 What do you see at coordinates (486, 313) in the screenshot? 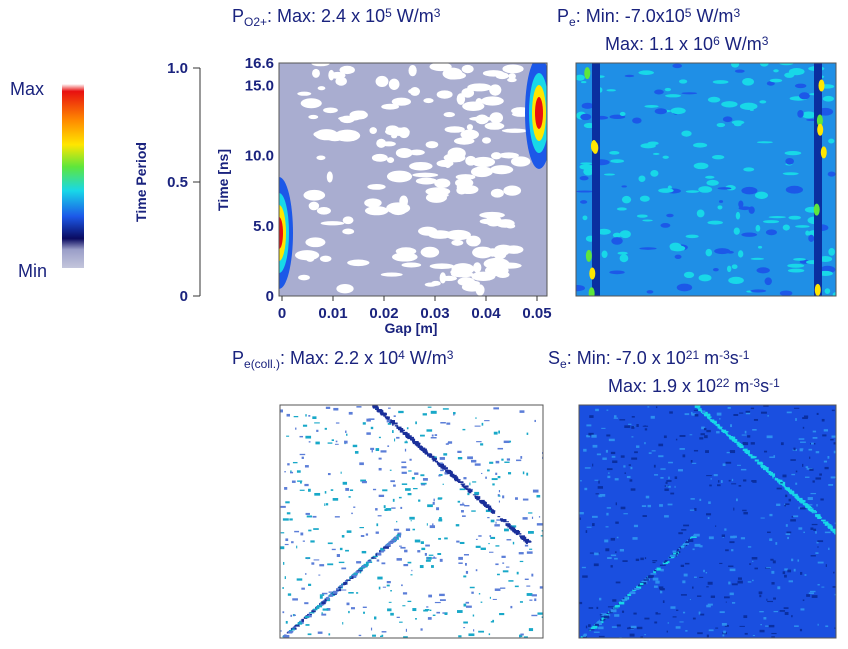
I see `gap-tick-label: 0.04` at bounding box center [486, 313].